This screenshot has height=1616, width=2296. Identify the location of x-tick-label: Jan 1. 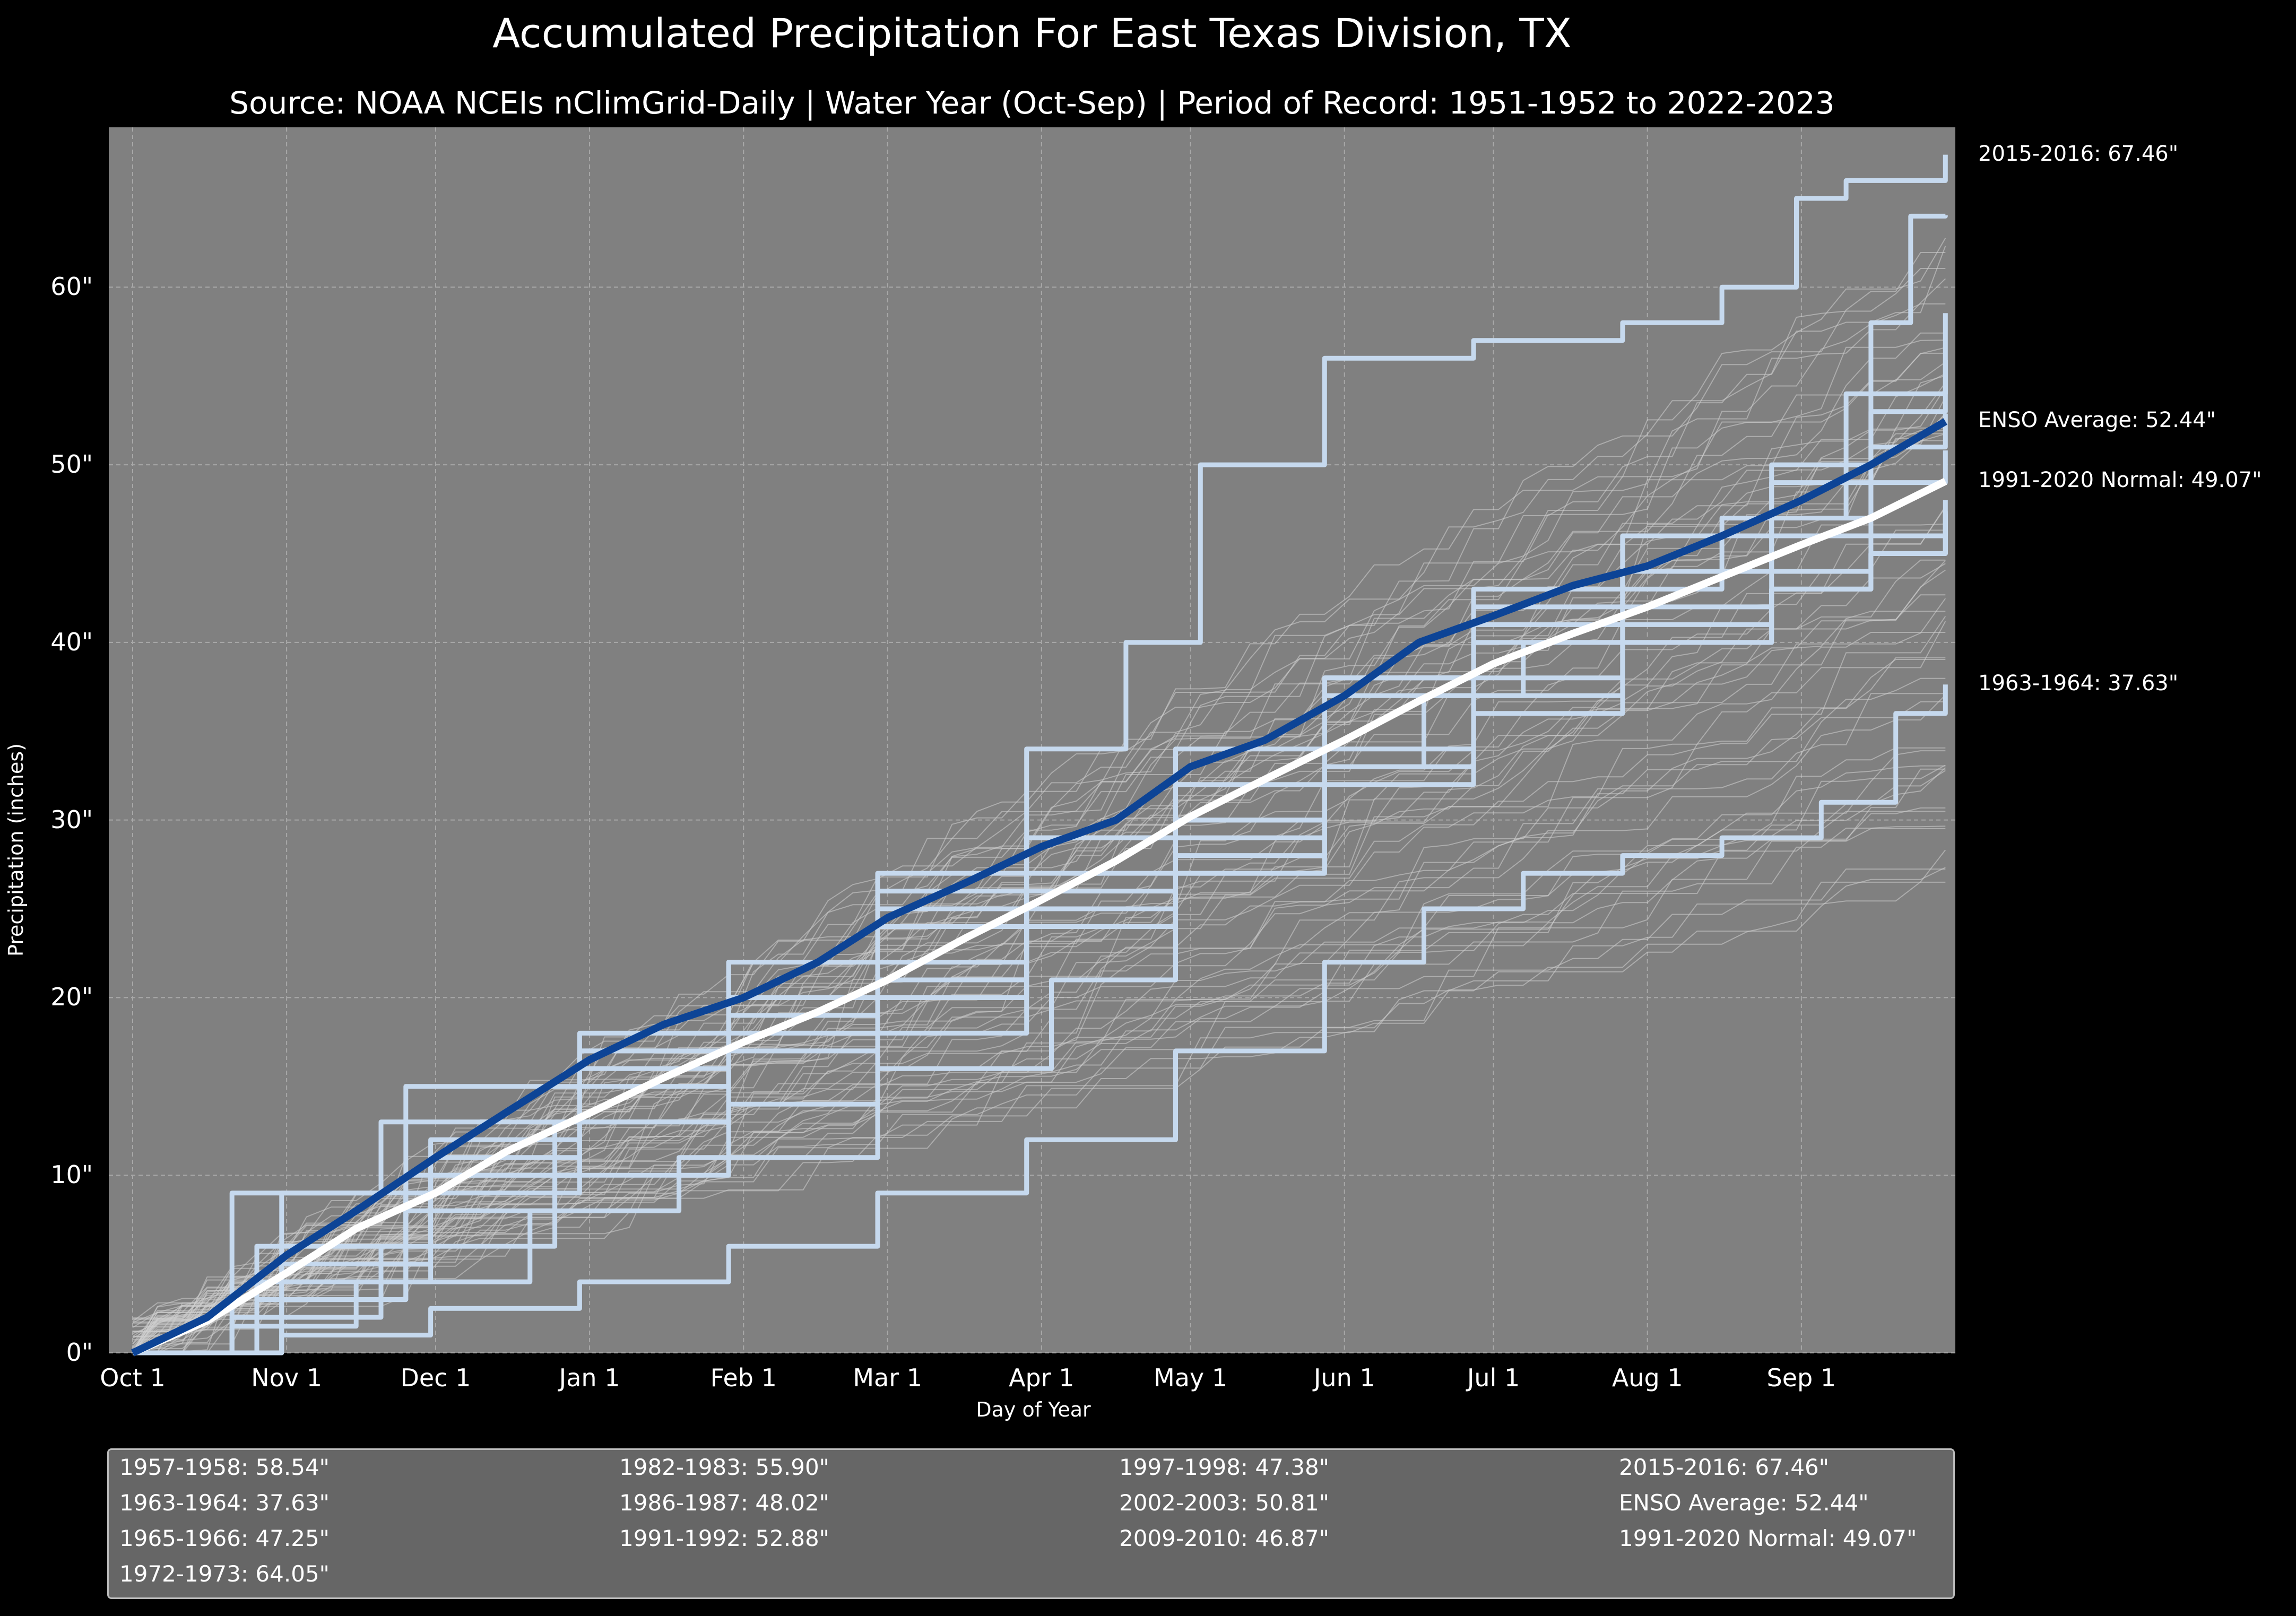
(589, 1377).